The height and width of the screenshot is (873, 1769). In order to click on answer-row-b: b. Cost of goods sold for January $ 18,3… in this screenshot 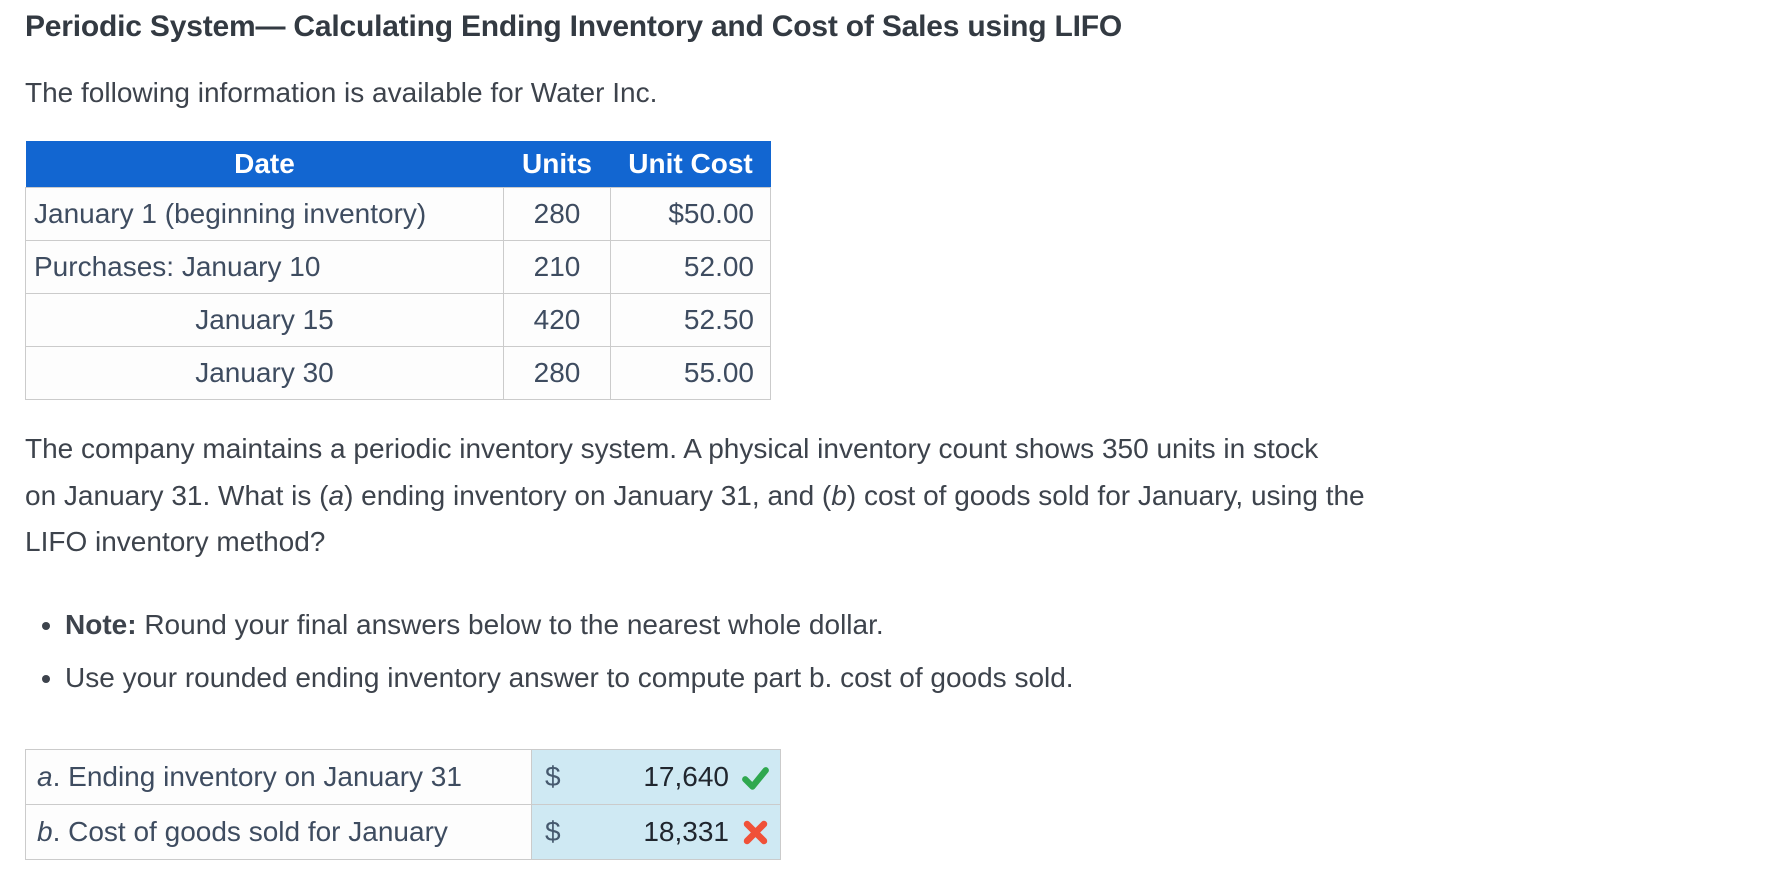, I will do `click(403, 832)`.